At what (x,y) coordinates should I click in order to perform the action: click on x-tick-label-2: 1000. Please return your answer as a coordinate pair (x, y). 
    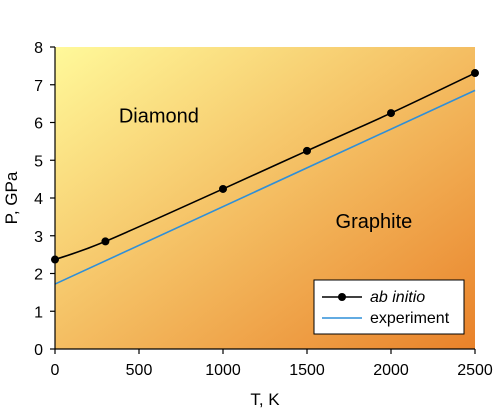
    Looking at the image, I should click on (223, 370).